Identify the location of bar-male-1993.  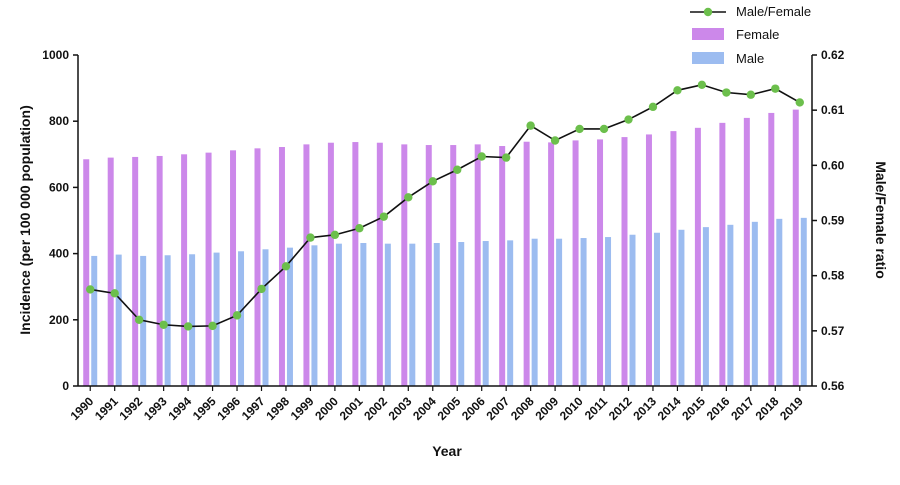
(167, 320).